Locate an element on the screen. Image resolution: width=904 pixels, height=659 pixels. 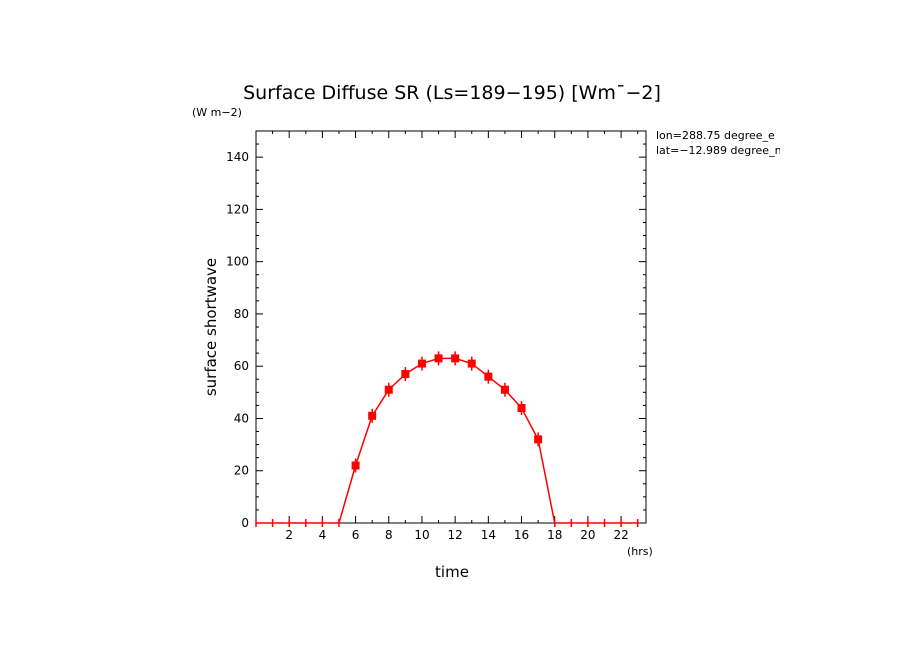
y-tick-label: 0 is located at coordinates (245, 523).